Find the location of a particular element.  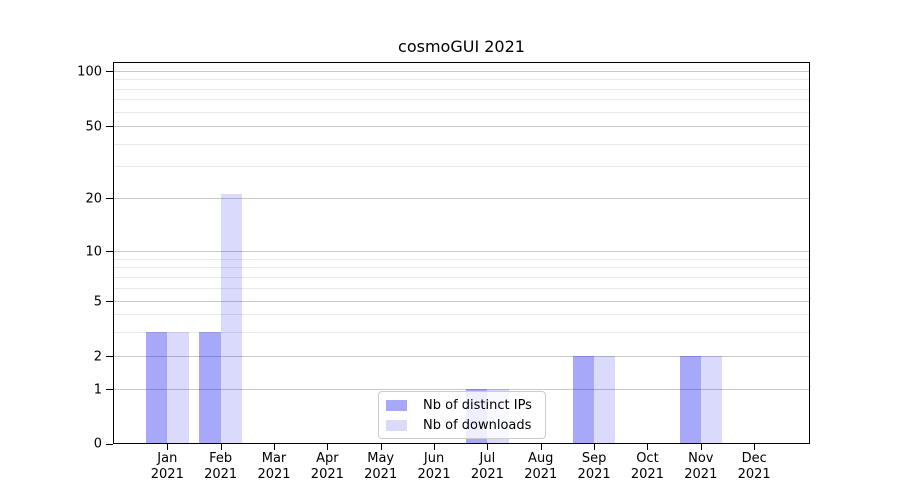

bar-downloads-feb is located at coordinates (231, 319).